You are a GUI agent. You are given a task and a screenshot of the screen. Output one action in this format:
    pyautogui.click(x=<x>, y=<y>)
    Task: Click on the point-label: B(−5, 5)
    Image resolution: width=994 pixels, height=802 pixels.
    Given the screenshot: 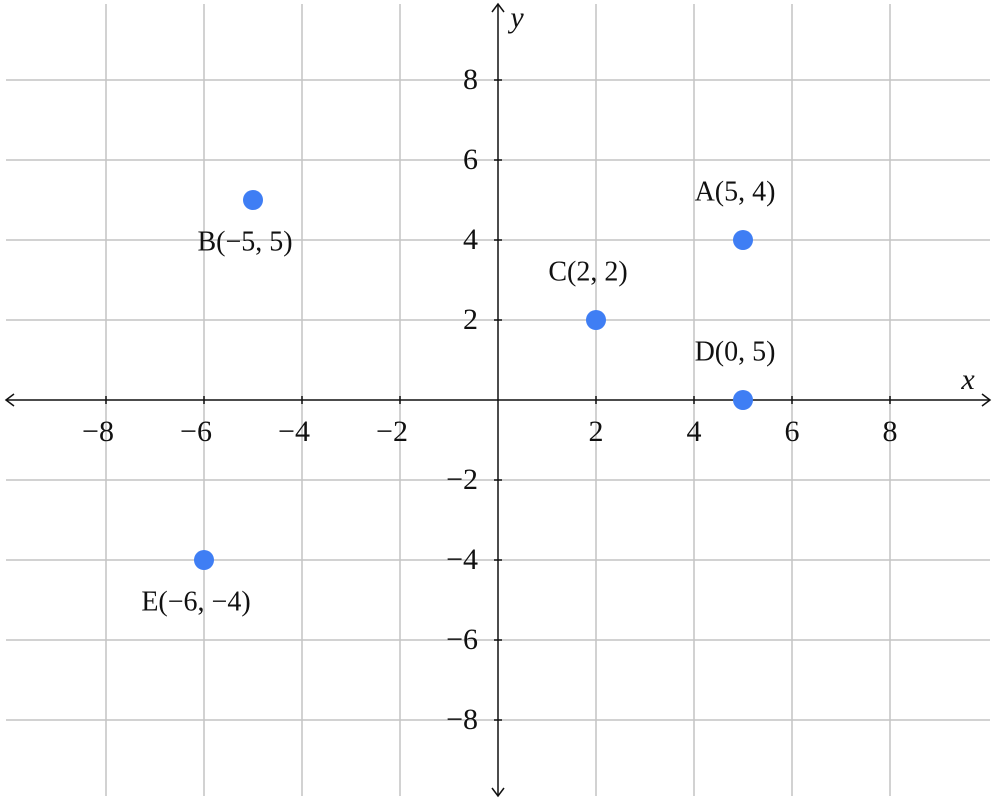 What is the action you would take?
    pyautogui.click(x=244, y=241)
    